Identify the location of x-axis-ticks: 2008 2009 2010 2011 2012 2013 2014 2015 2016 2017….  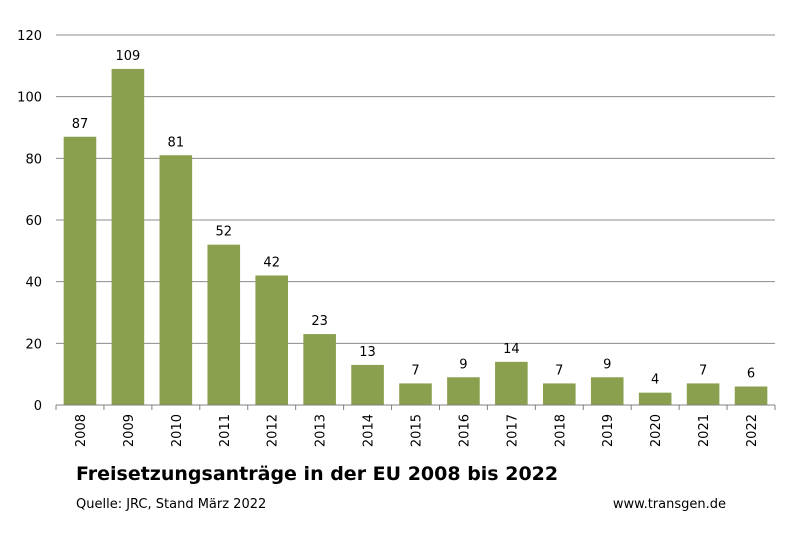
(415, 426).